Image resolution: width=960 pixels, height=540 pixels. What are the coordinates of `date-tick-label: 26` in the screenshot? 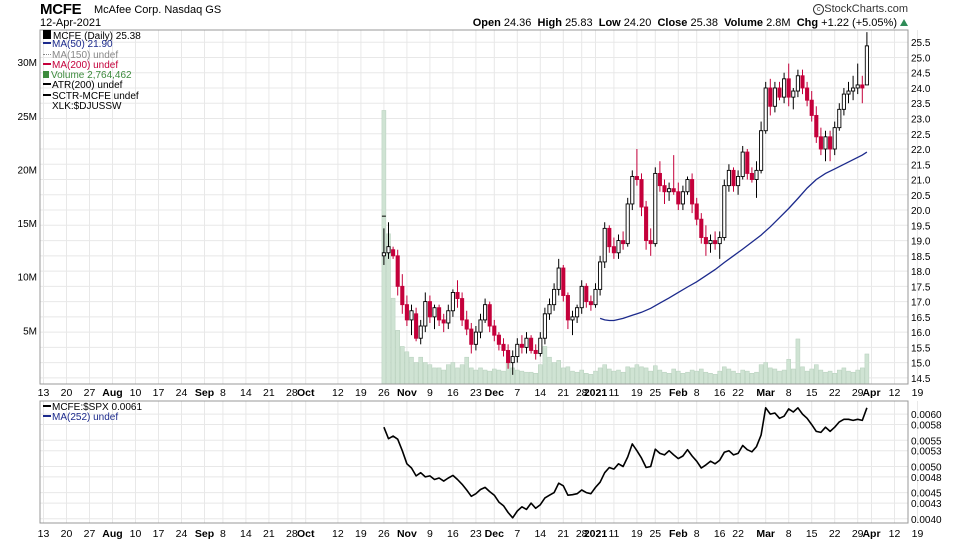 It's located at (384, 534).